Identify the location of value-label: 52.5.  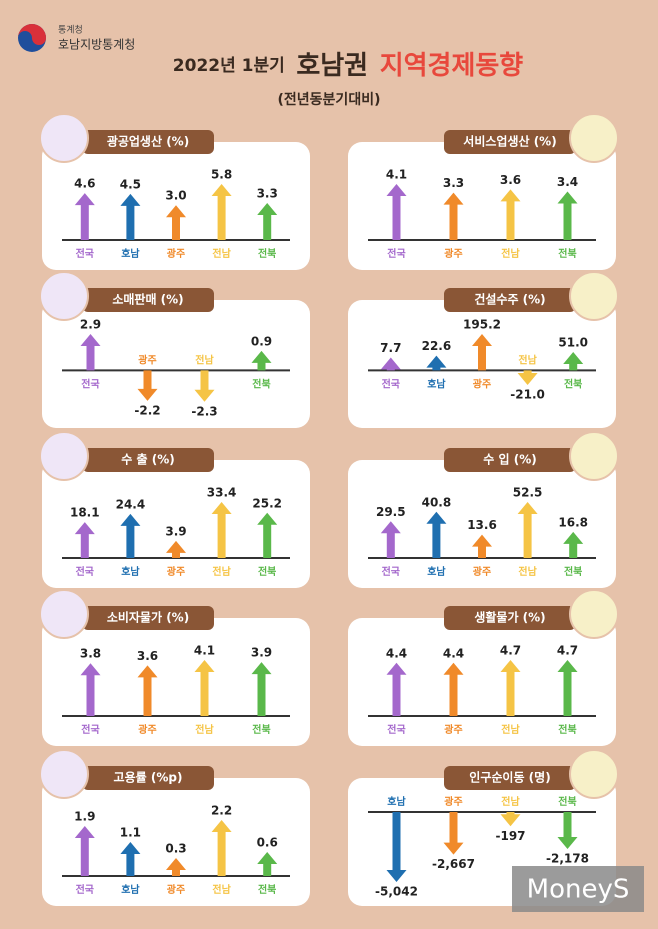
(528, 493).